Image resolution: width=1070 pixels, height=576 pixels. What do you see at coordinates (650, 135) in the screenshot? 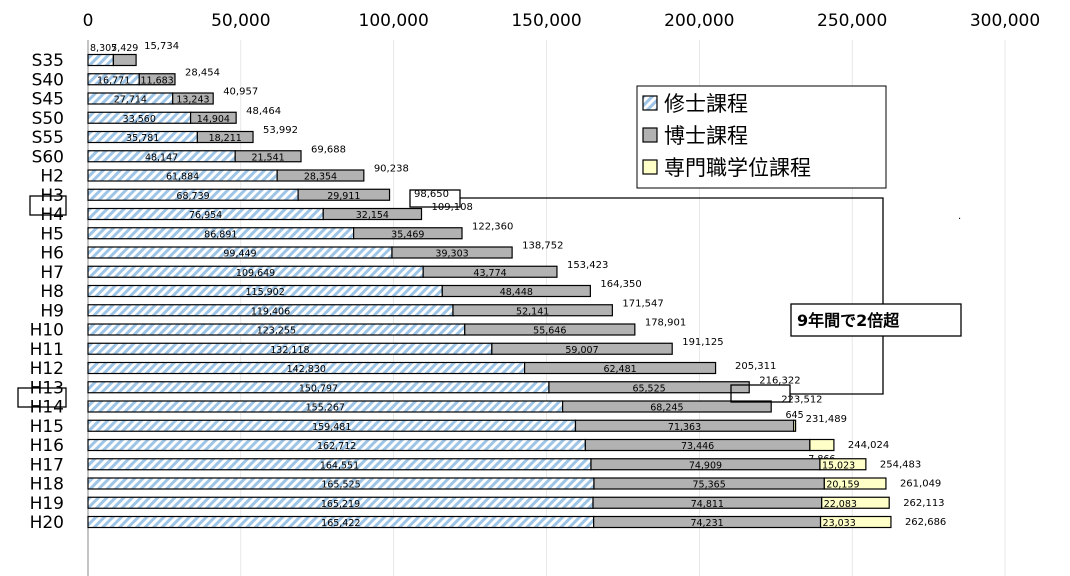
I see `legend-swatch-doctoral` at bounding box center [650, 135].